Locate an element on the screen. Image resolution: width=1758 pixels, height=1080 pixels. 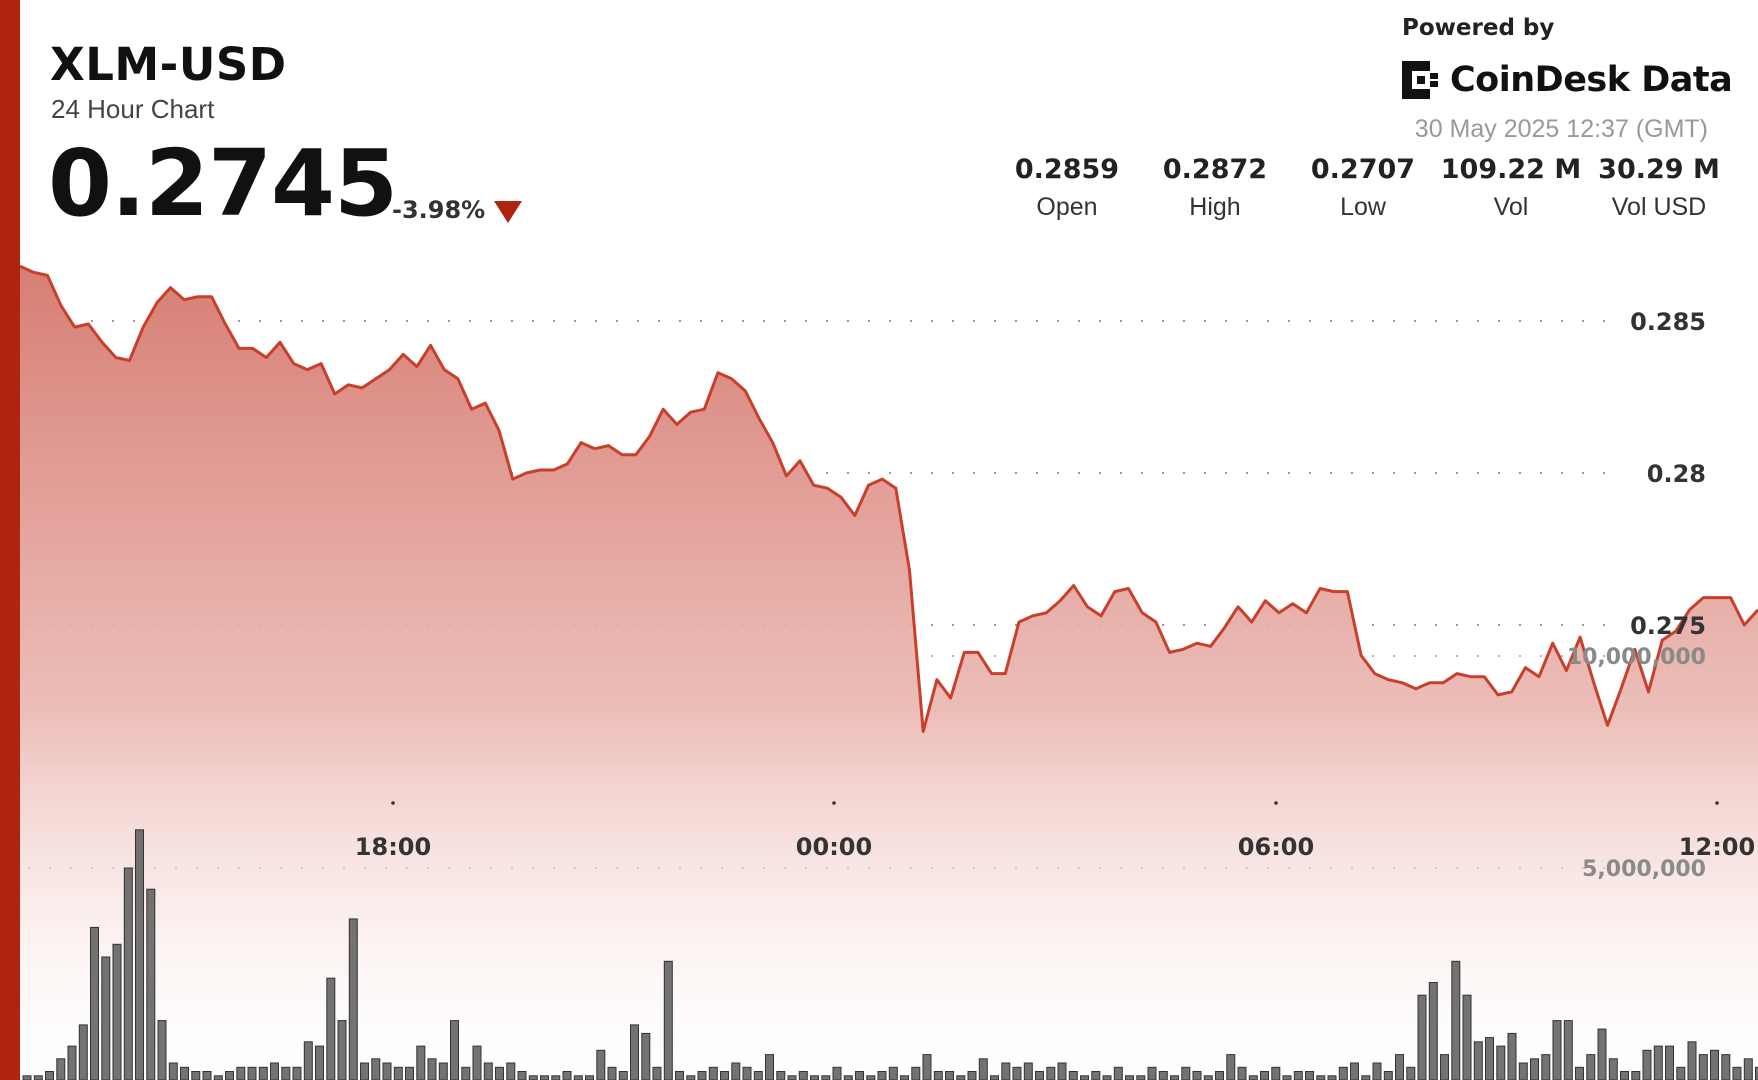
stat-vol-usd-value: 30.29 M is located at coordinates (1659, 169).